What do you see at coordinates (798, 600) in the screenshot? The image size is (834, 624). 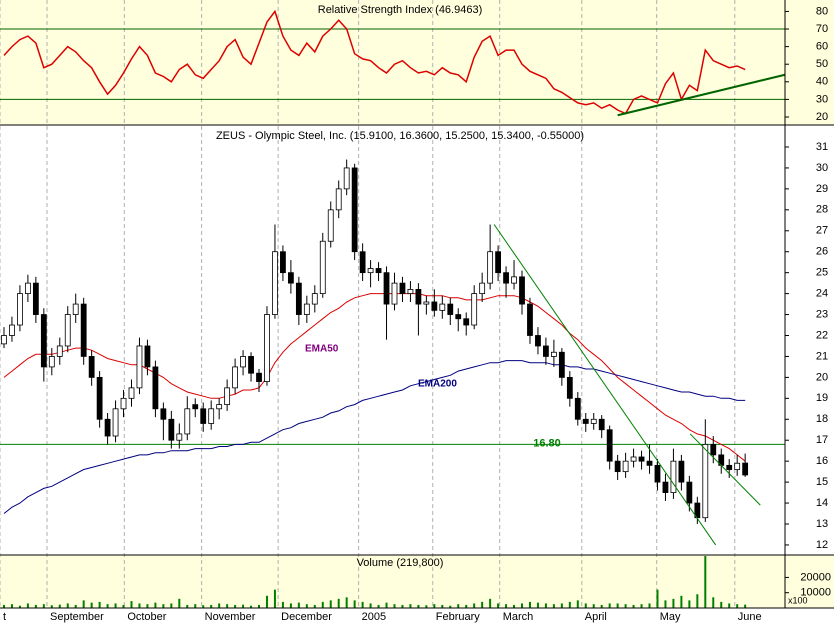 I see `volume-unit: x100` at bounding box center [798, 600].